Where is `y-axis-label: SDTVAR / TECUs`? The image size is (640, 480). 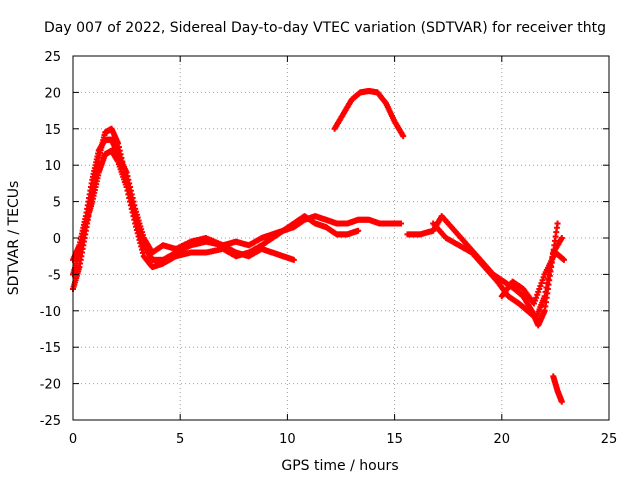 y-axis-label: SDTVAR / TECUs is located at coordinates (14, 238).